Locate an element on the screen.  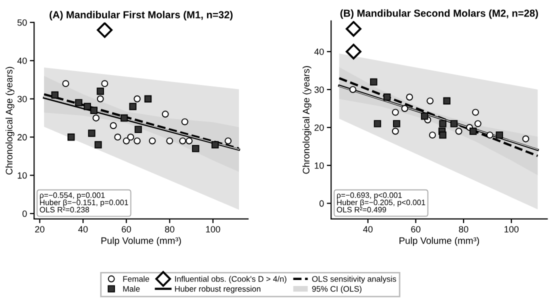
chart-title: (A) Mandibular First Molars (M1, n=32) is located at coordinates (141, 15).